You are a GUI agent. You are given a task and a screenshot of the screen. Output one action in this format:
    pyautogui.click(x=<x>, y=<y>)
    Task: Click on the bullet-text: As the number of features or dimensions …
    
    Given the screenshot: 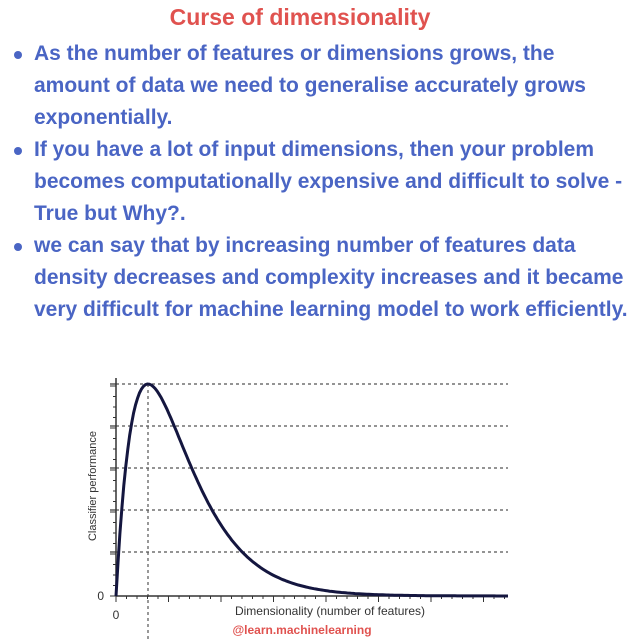 What is the action you would take?
    pyautogui.click(x=310, y=85)
    